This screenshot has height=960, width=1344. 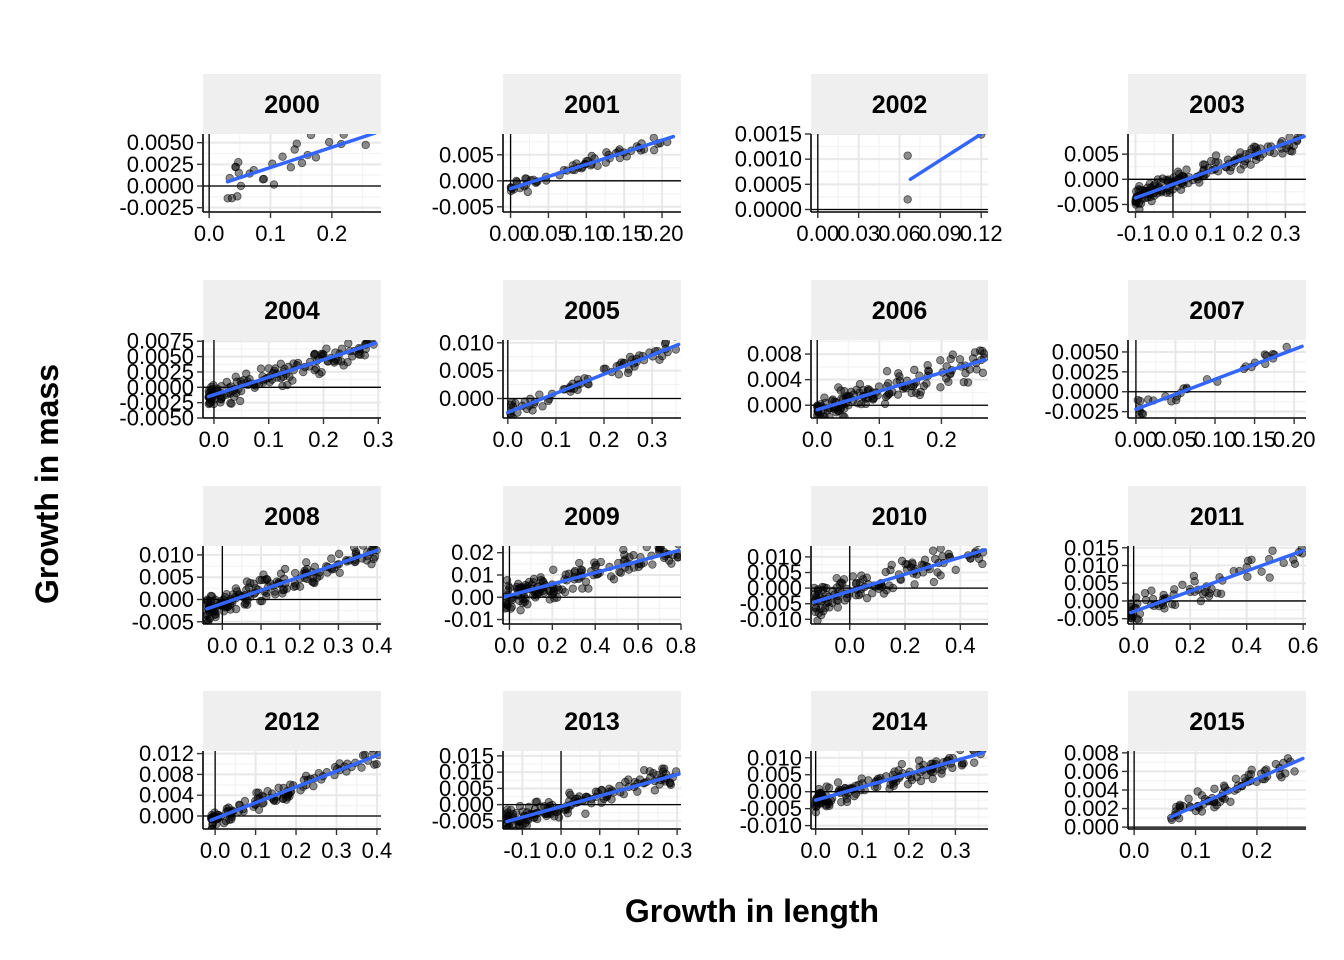 I want to click on x-tick-label: 0.06, so click(x=899, y=233).